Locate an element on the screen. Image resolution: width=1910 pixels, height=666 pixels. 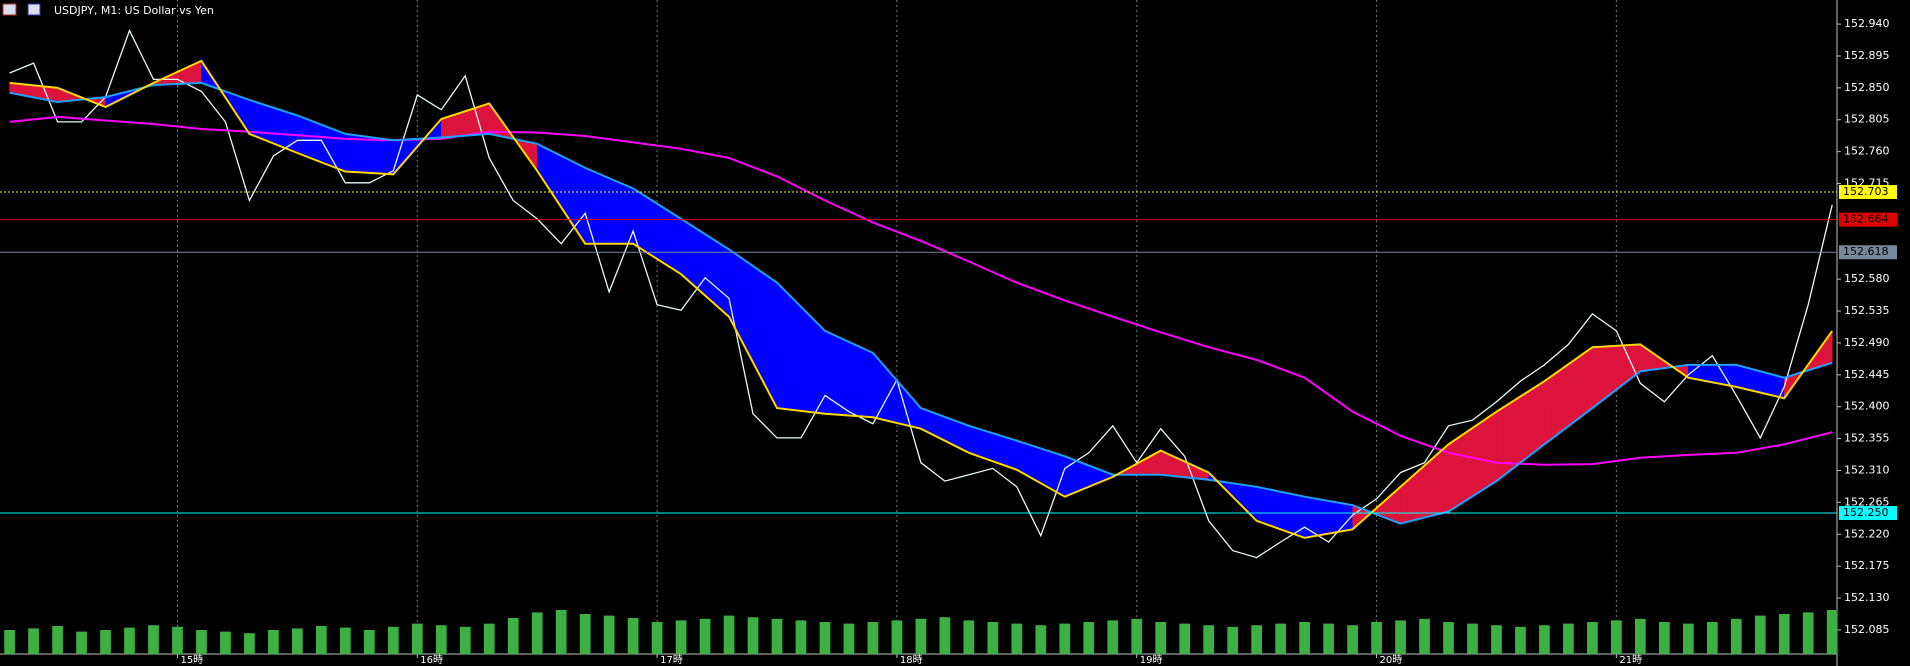
price-level-tag is located at coordinates (1868, 252).